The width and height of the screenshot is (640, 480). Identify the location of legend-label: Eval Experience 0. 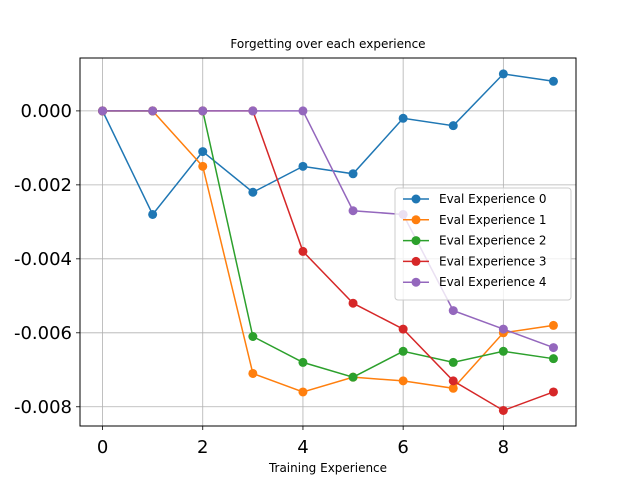
(493, 199).